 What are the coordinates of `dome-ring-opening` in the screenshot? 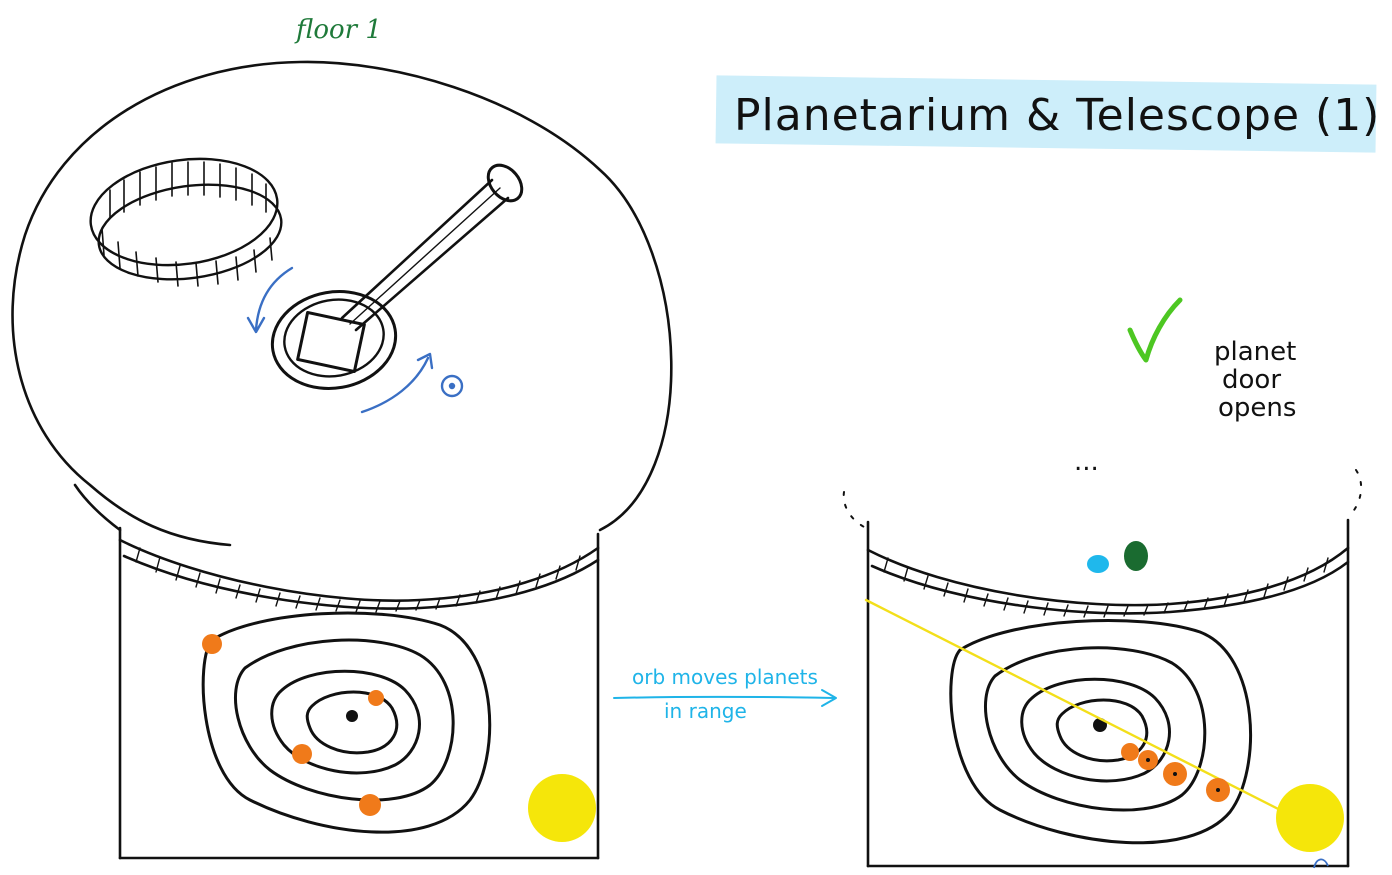 It's located at (186, 222).